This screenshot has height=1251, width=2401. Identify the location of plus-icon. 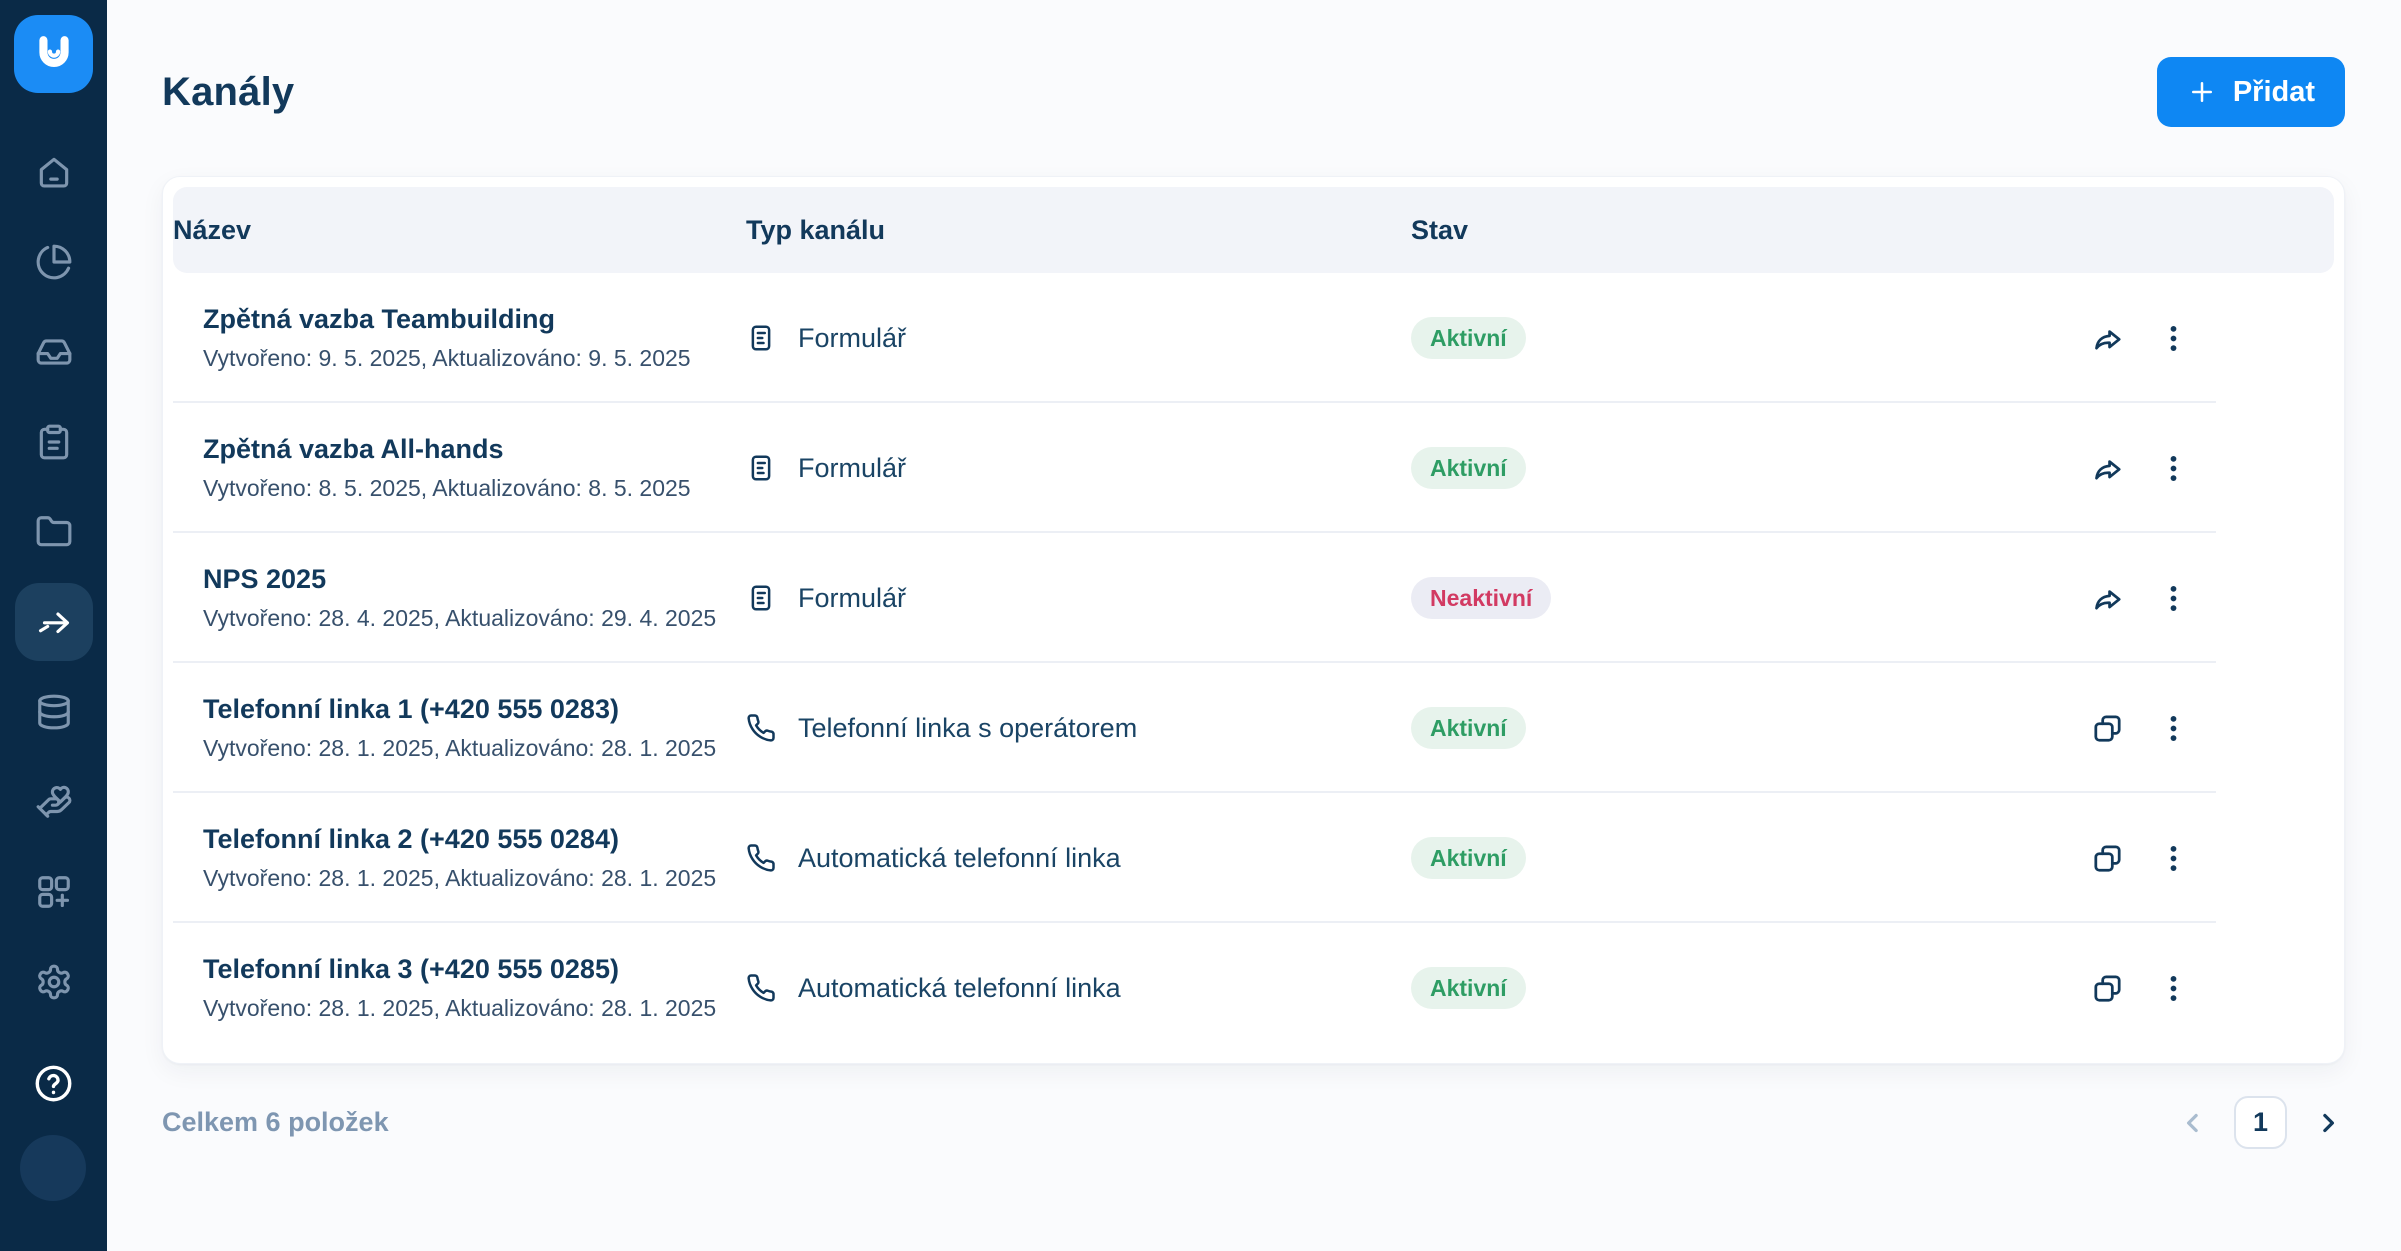
(2202, 92).